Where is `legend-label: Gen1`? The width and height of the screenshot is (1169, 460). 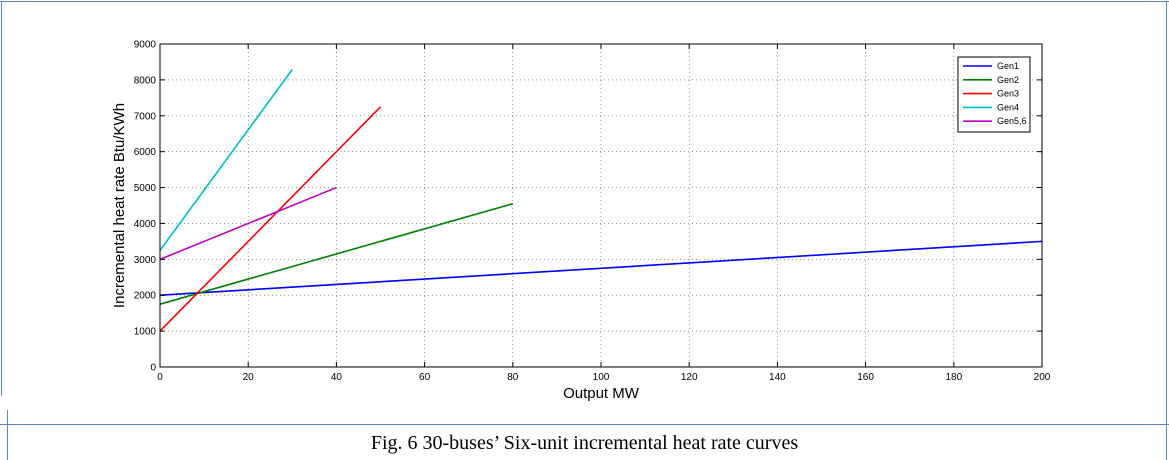 legend-label: Gen1 is located at coordinates (1008, 66).